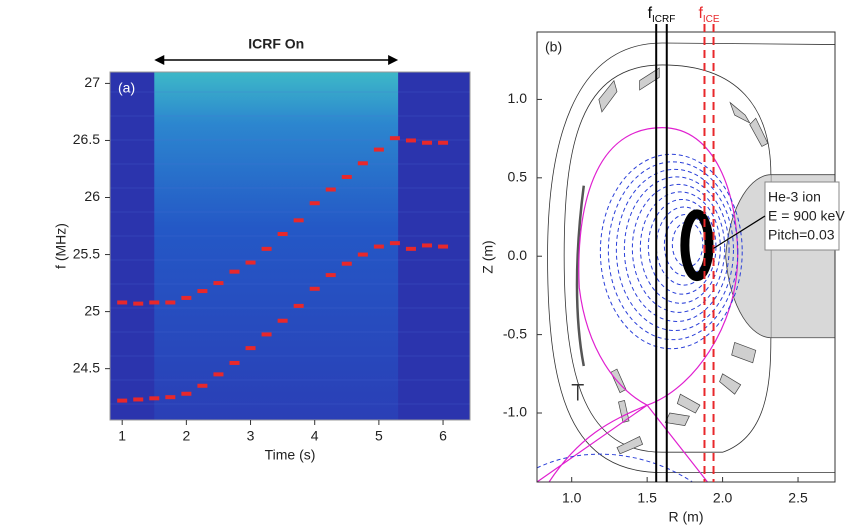 The height and width of the screenshot is (525, 865). Describe the element at coordinates (518, 98) in the screenshot. I see `y-tick-label: 1.0` at that location.